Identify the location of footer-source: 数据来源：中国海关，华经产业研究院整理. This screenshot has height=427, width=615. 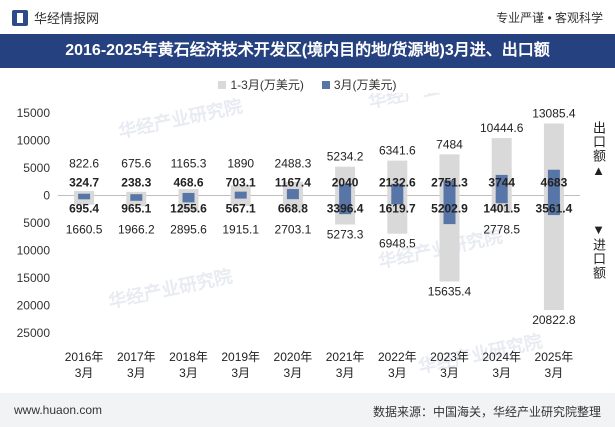
(486, 412).